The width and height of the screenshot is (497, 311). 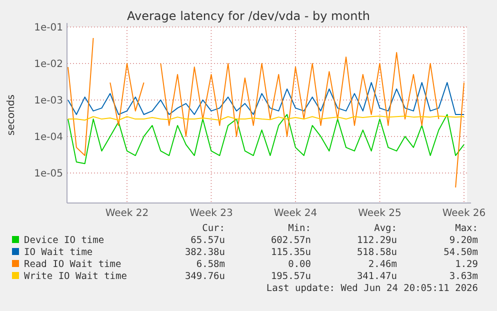 I want to click on text: 115.35u, so click(x=290, y=252).